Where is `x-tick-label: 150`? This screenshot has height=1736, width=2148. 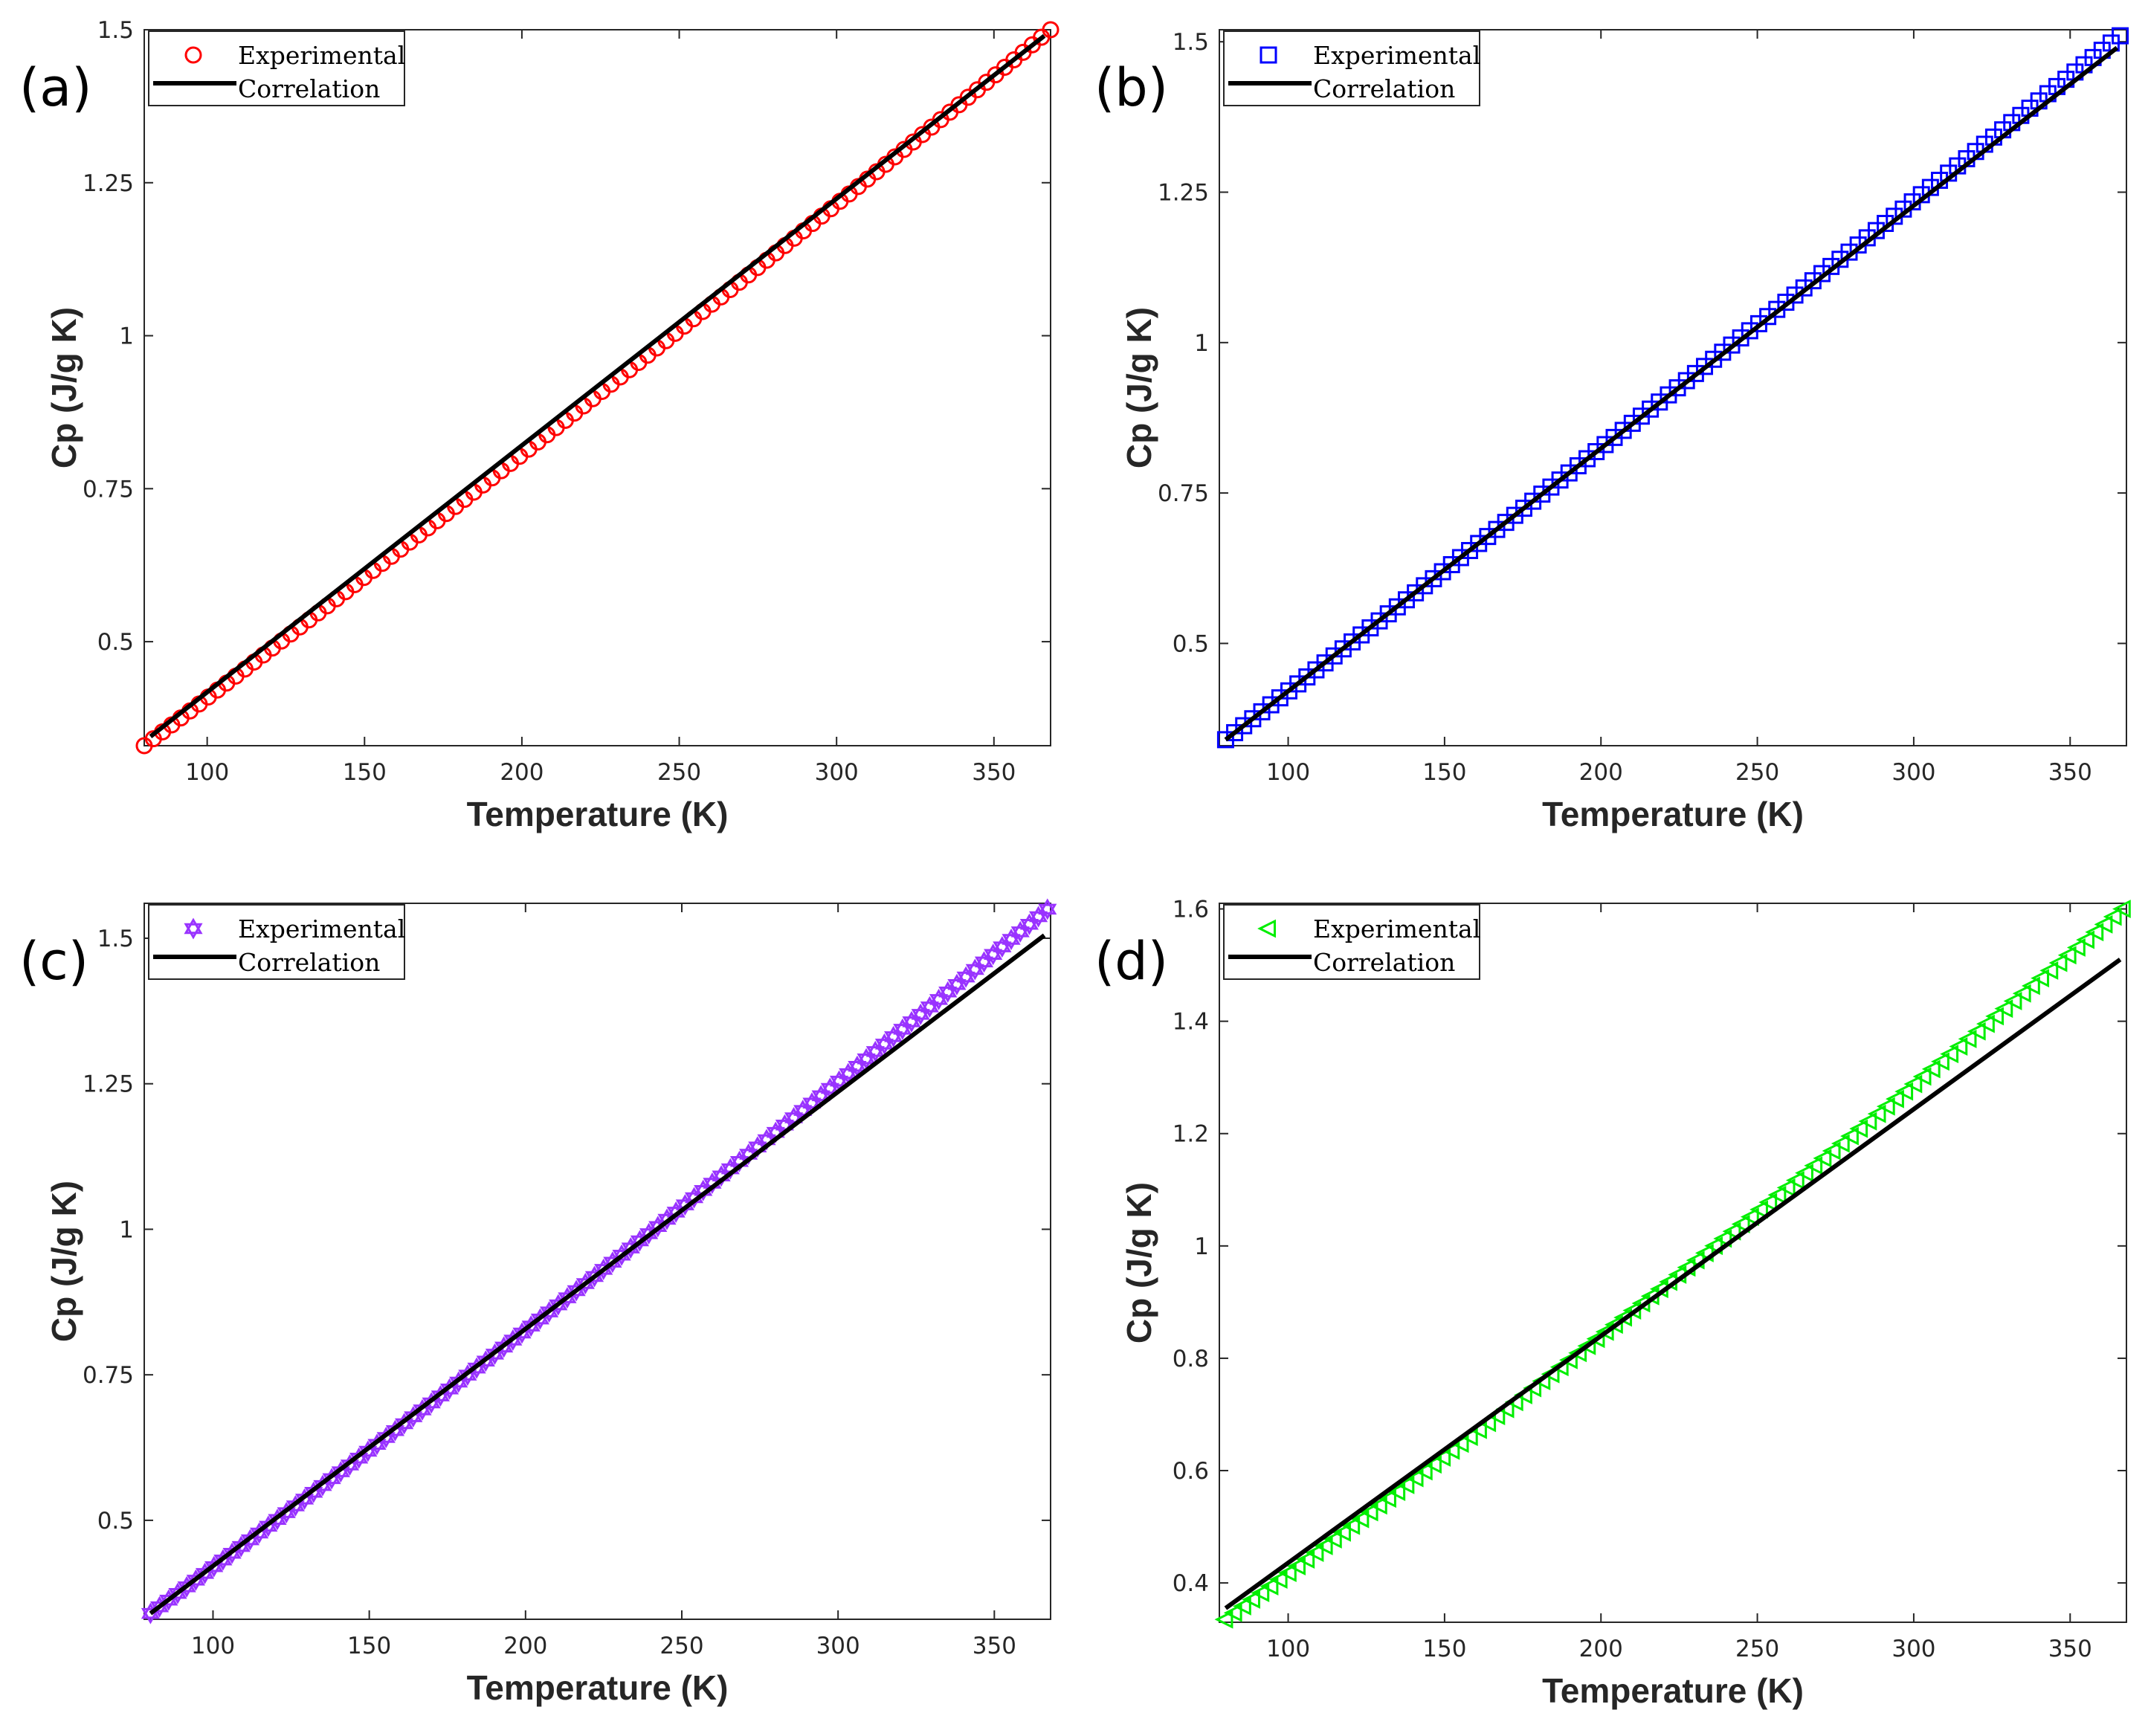 x-tick-label: 150 is located at coordinates (1444, 772).